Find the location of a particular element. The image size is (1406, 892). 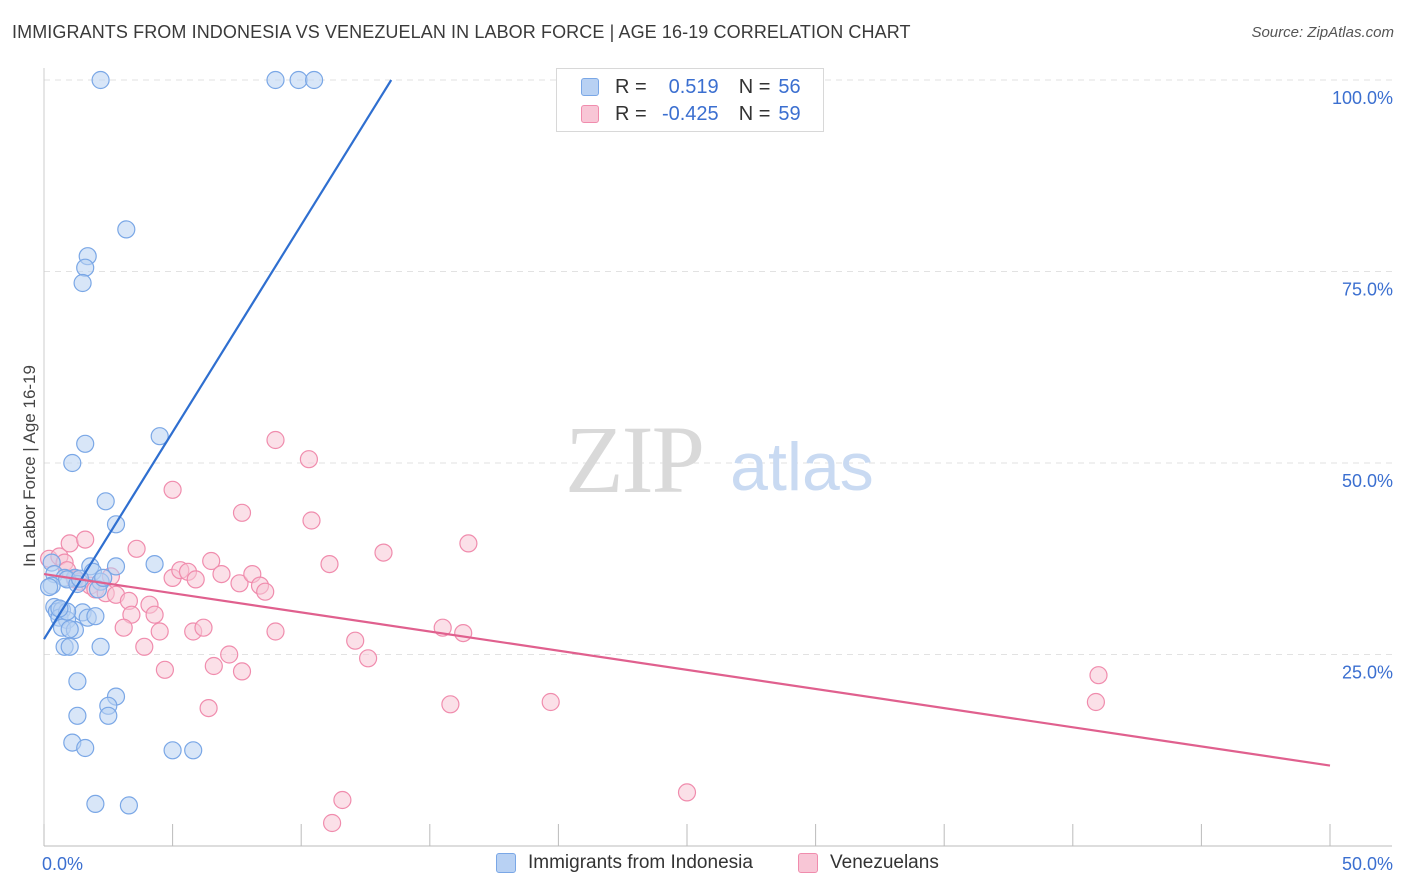

y-tick-labels: 25.0% 50.0% 75.0% 100.0% is located at coordinates (1362, 385).